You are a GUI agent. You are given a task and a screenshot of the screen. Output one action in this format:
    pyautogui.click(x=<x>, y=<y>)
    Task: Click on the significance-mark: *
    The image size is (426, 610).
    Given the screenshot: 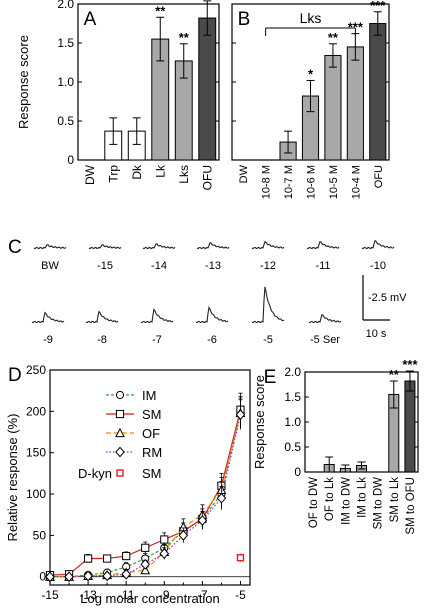 What is the action you would take?
    pyautogui.click(x=311, y=73)
    